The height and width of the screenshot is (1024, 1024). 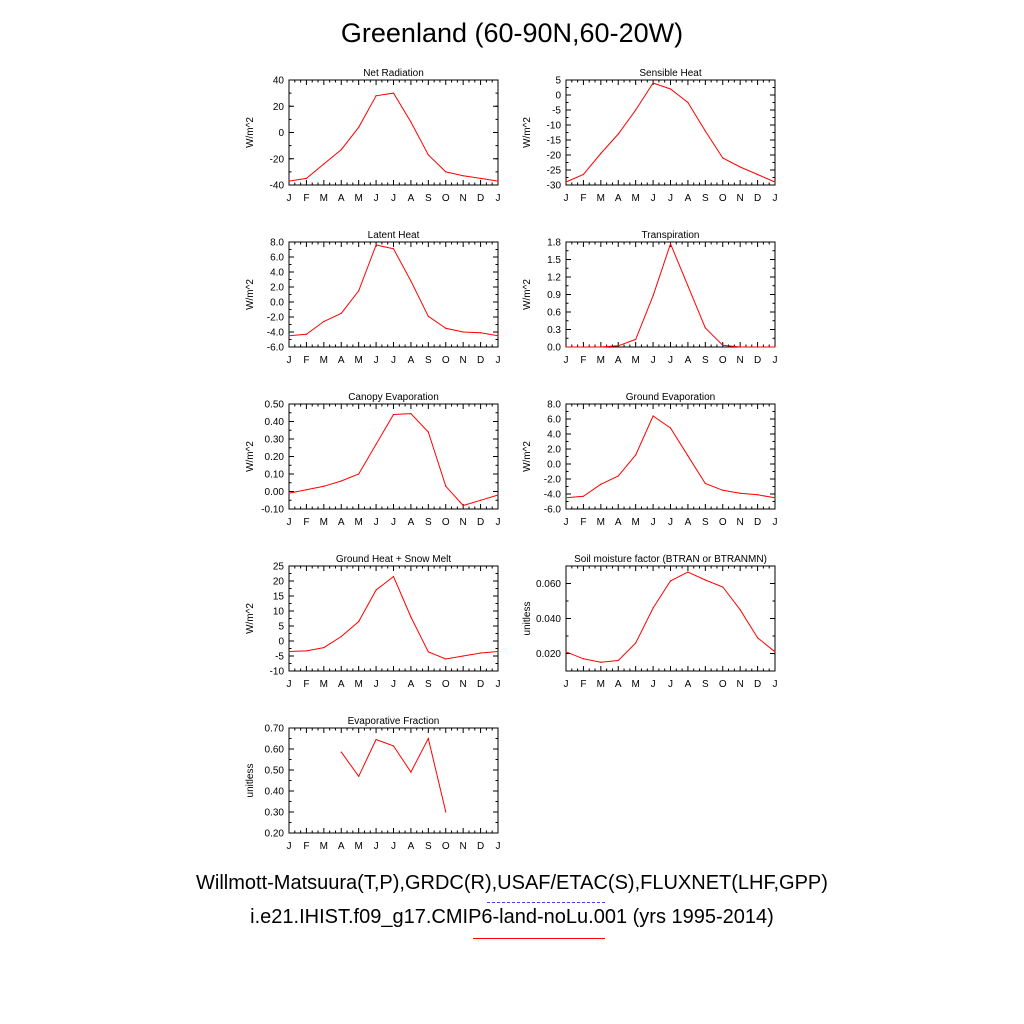 What do you see at coordinates (393, 294) in the screenshot?
I see `plot-frame` at bounding box center [393, 294].